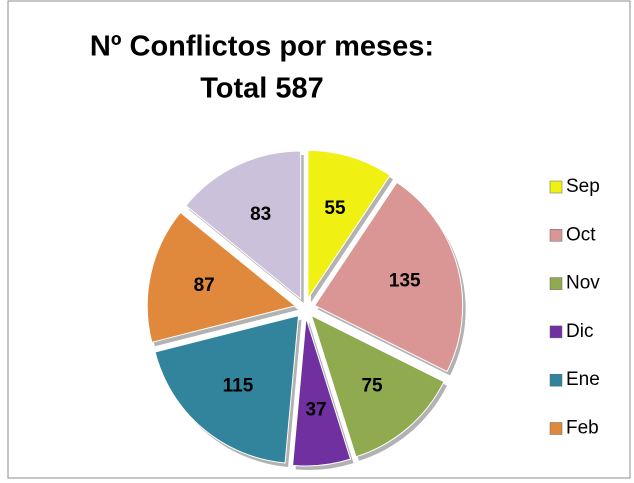 The image size is (634, 483). Describe the element at coordinates (583, 379) in the screenshot. I see `legend-label: Ene` at that location.